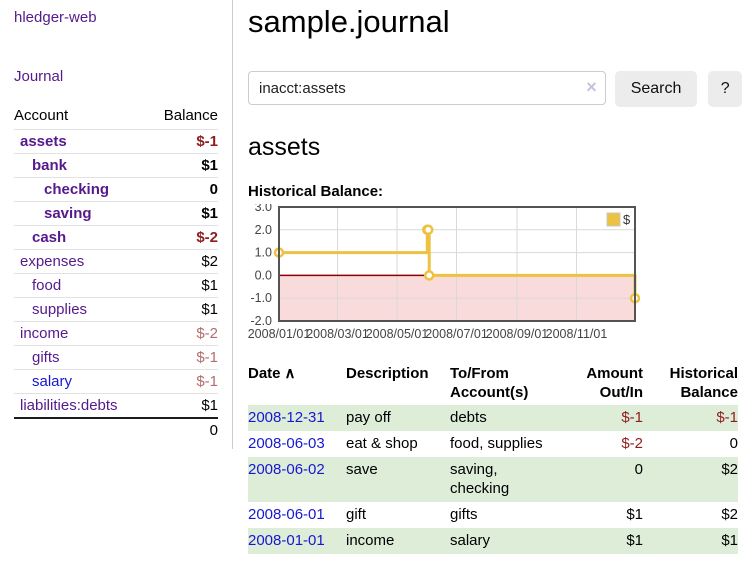 Image resolution: width=742 pixels, height=582 pixels. What do you see at coordinates (337, 334) in the screenshot?
I see `svg-text: 2008/03/01` at bounding box center [337, 334].